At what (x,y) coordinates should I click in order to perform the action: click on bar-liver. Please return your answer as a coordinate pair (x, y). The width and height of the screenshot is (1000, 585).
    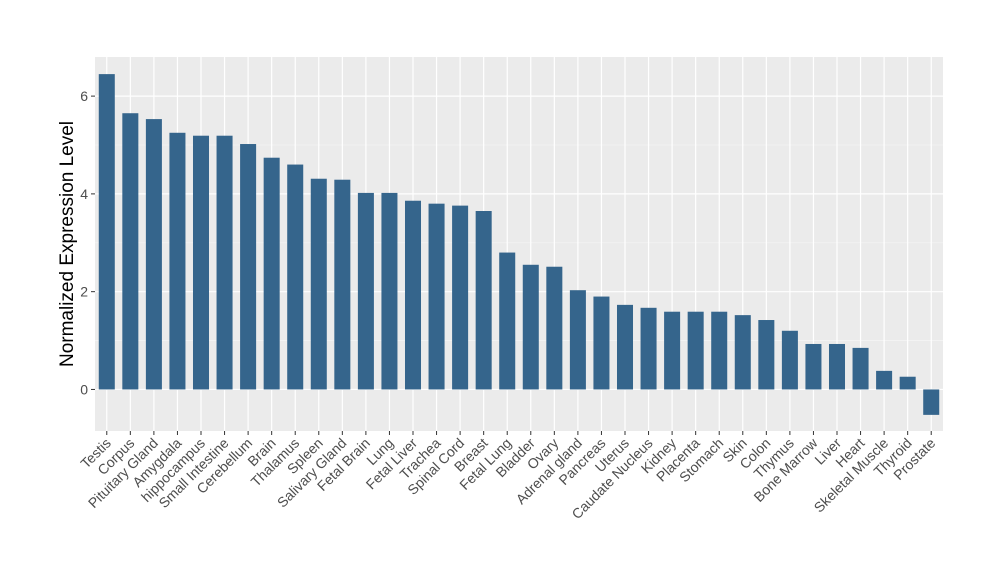
    Looking at the image, I should click on (837, 366).